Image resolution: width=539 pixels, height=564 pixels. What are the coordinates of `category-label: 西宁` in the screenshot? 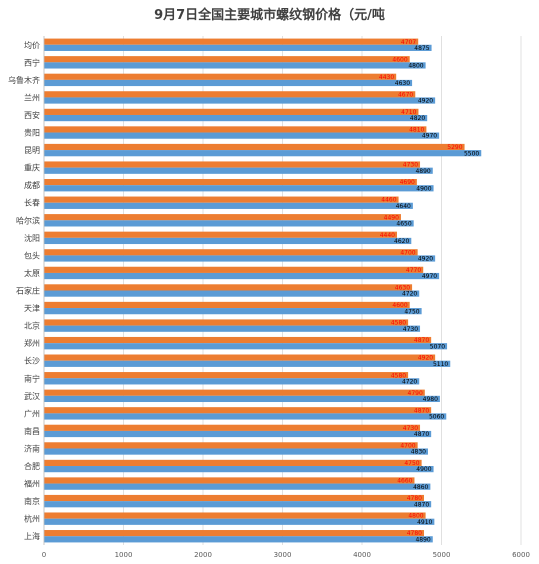 It's located at (32, 62).